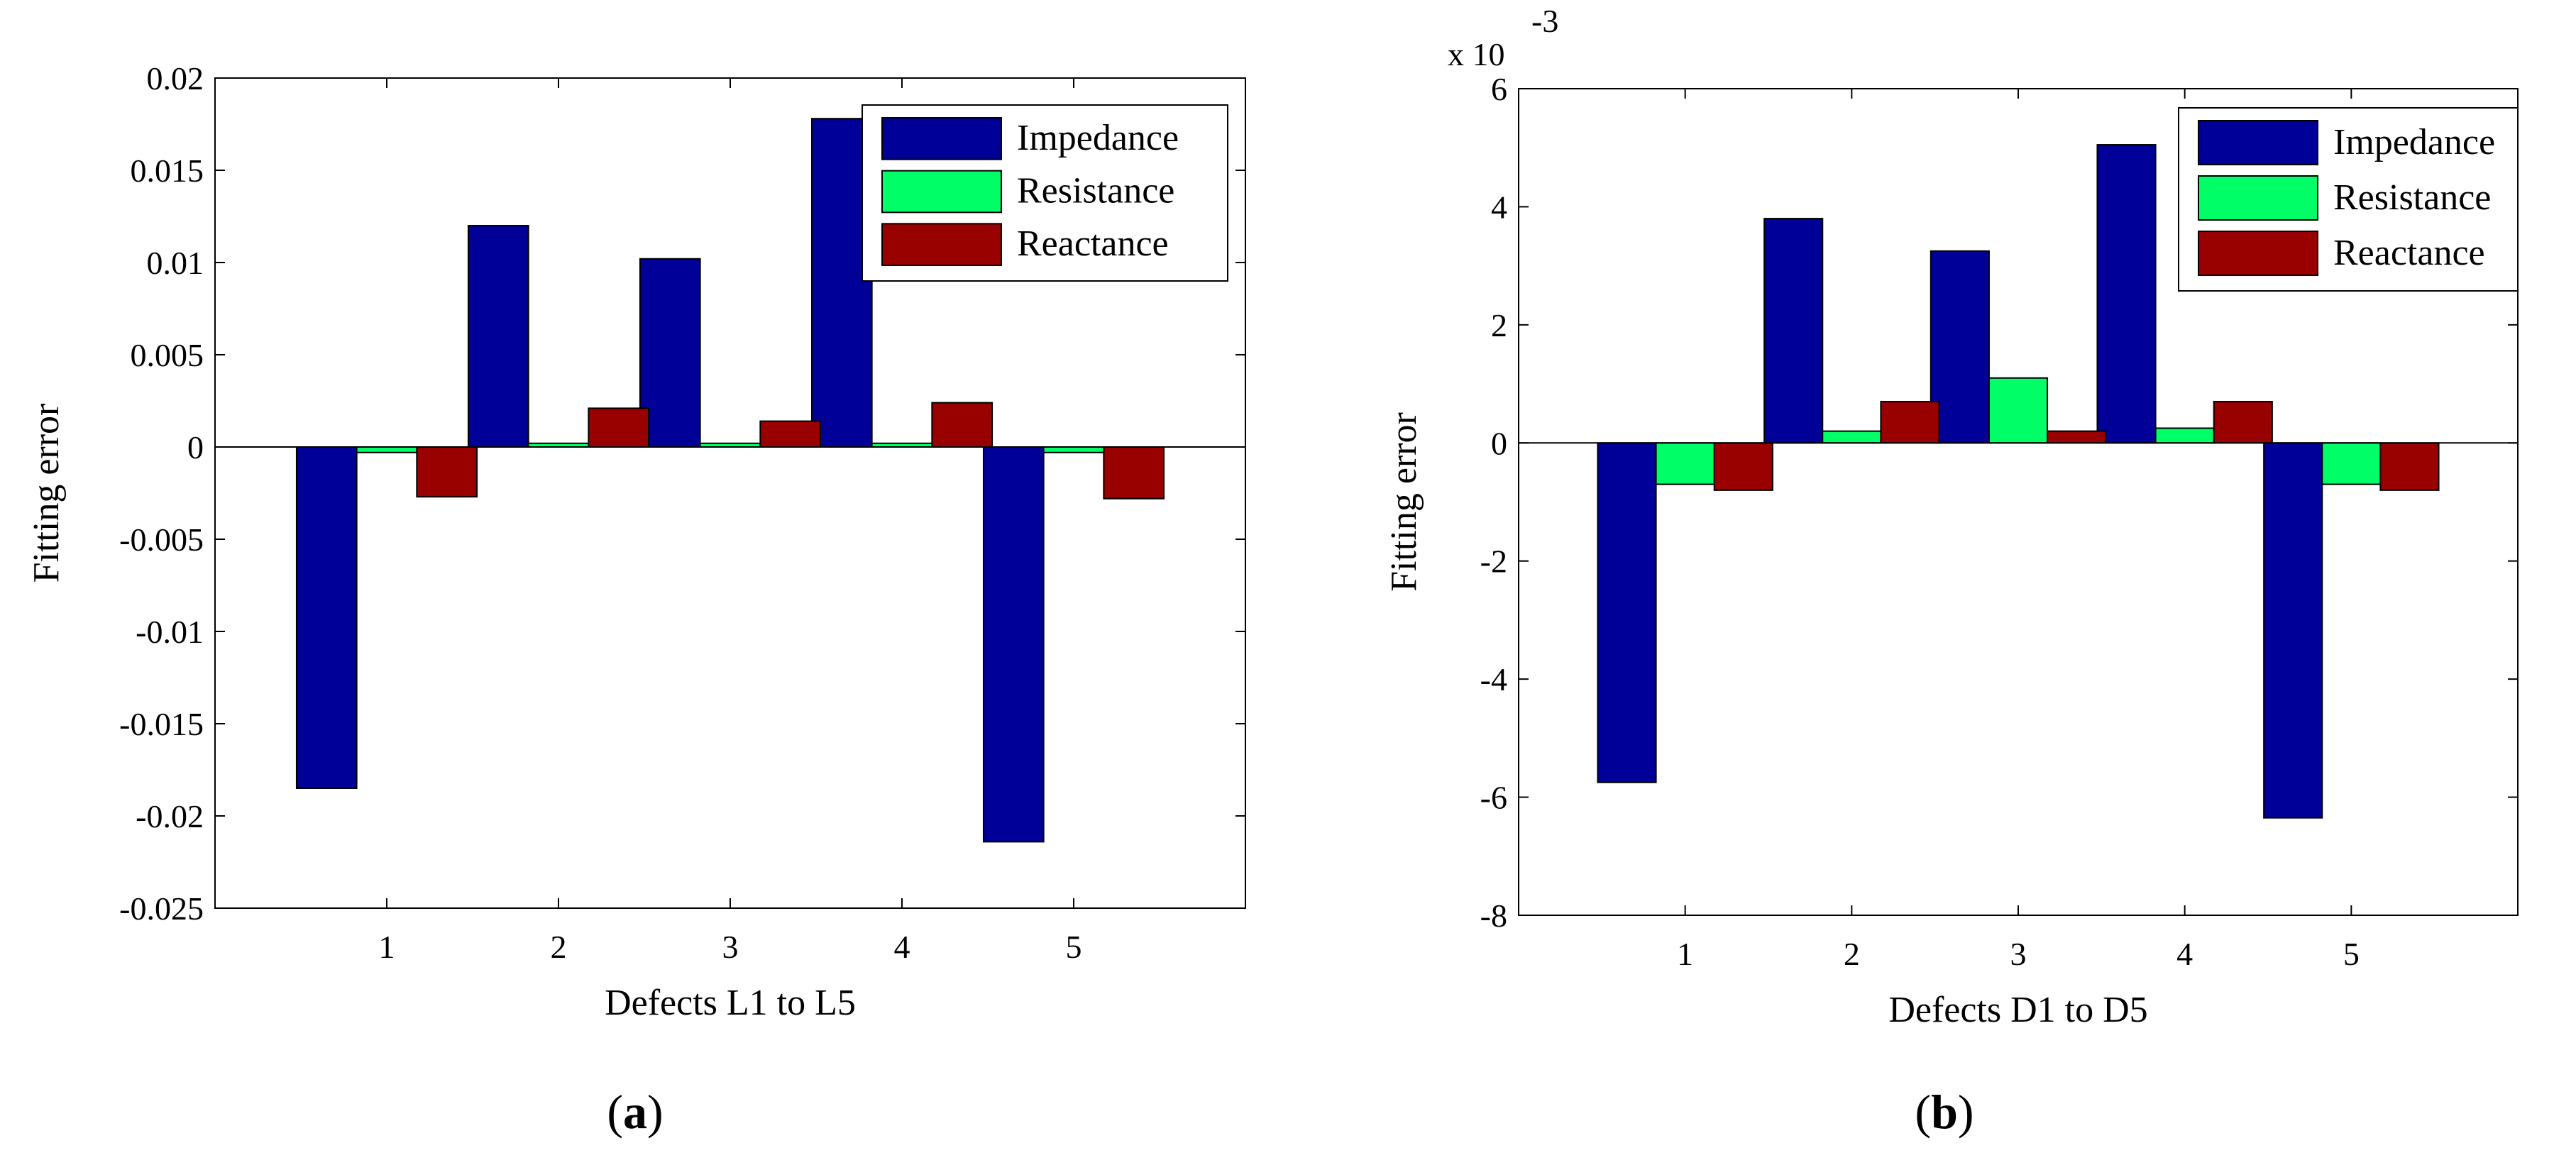 The width and height of the screenshot is (2576, 1165). What do you see at coordinates (167, 171) in the screenshot?
I see `y-tick-label: 0.015` at bounding box center [167, 171].